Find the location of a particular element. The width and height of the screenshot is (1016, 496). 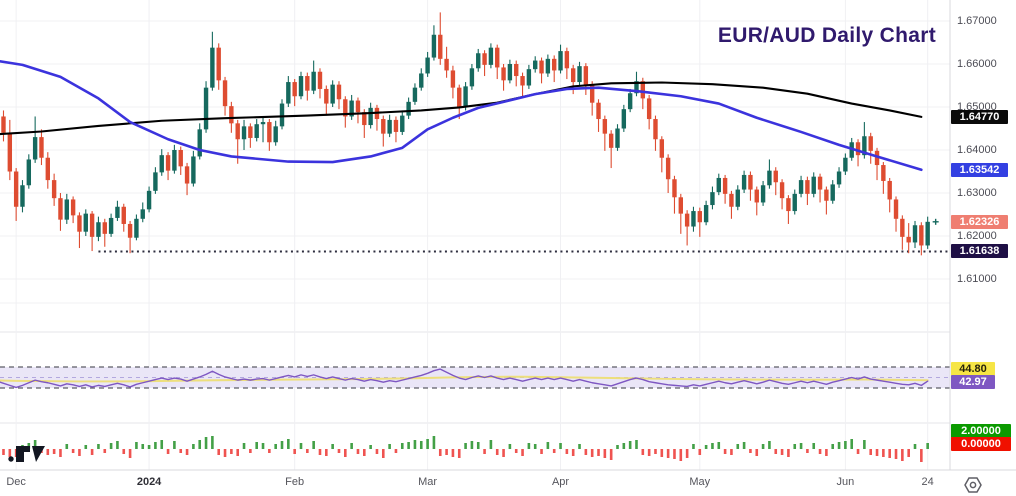

rsi-line is located at coordinates (464, 378).